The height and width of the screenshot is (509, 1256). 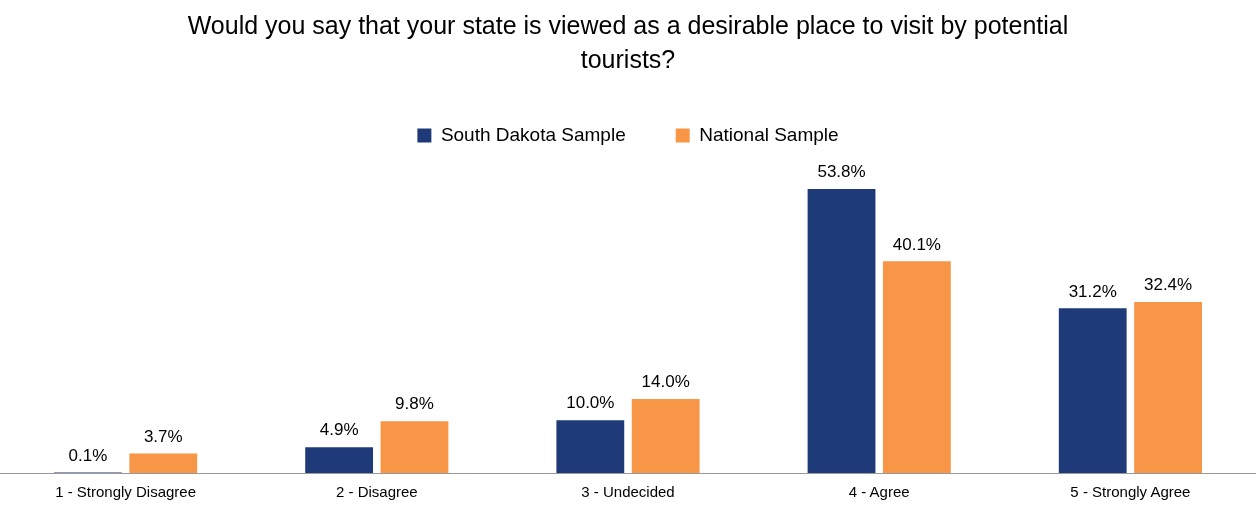 I want to click on data-label: 0.1%, so click(x=88, y=455).